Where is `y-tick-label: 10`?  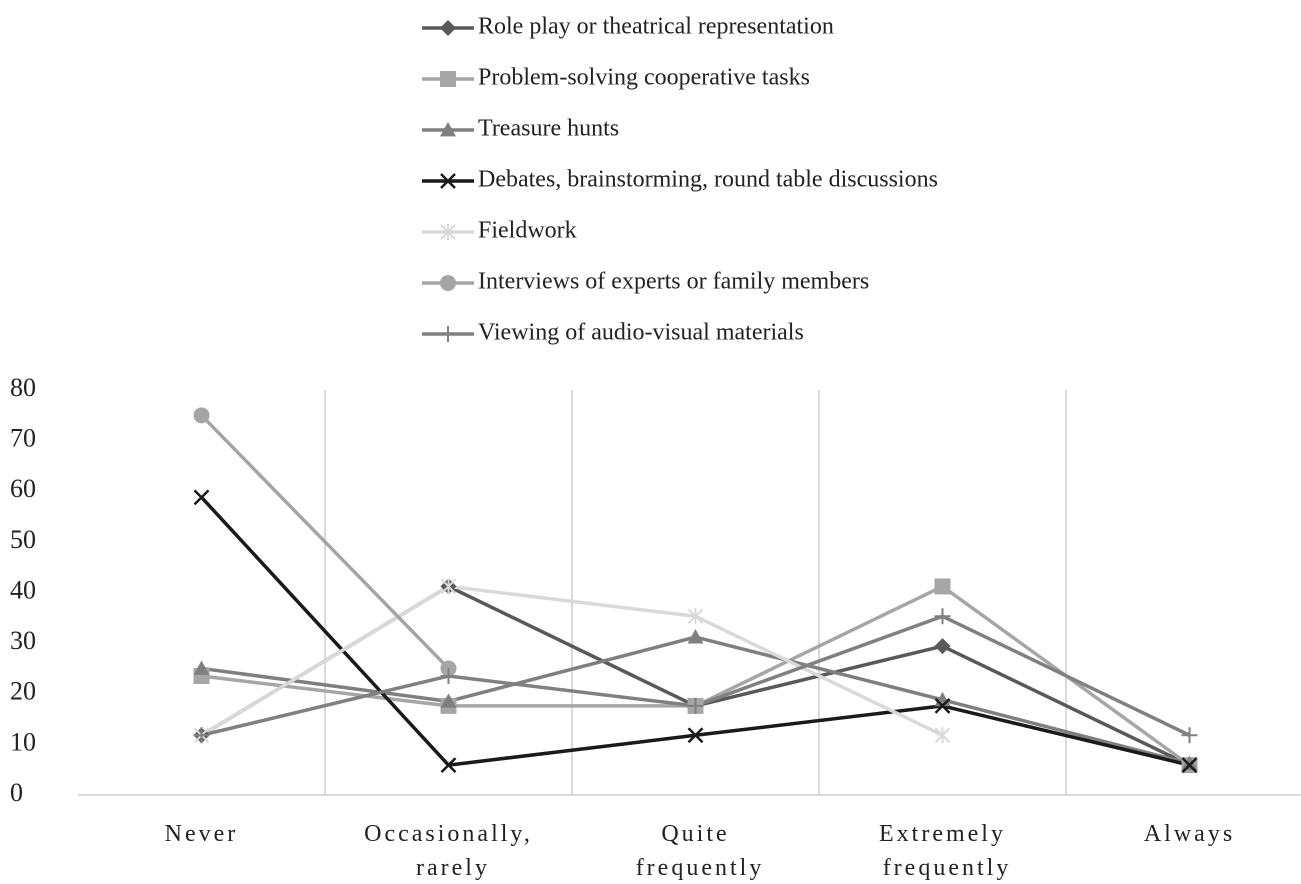
y-tick-label: 10 is located at coordinates (23, 741).